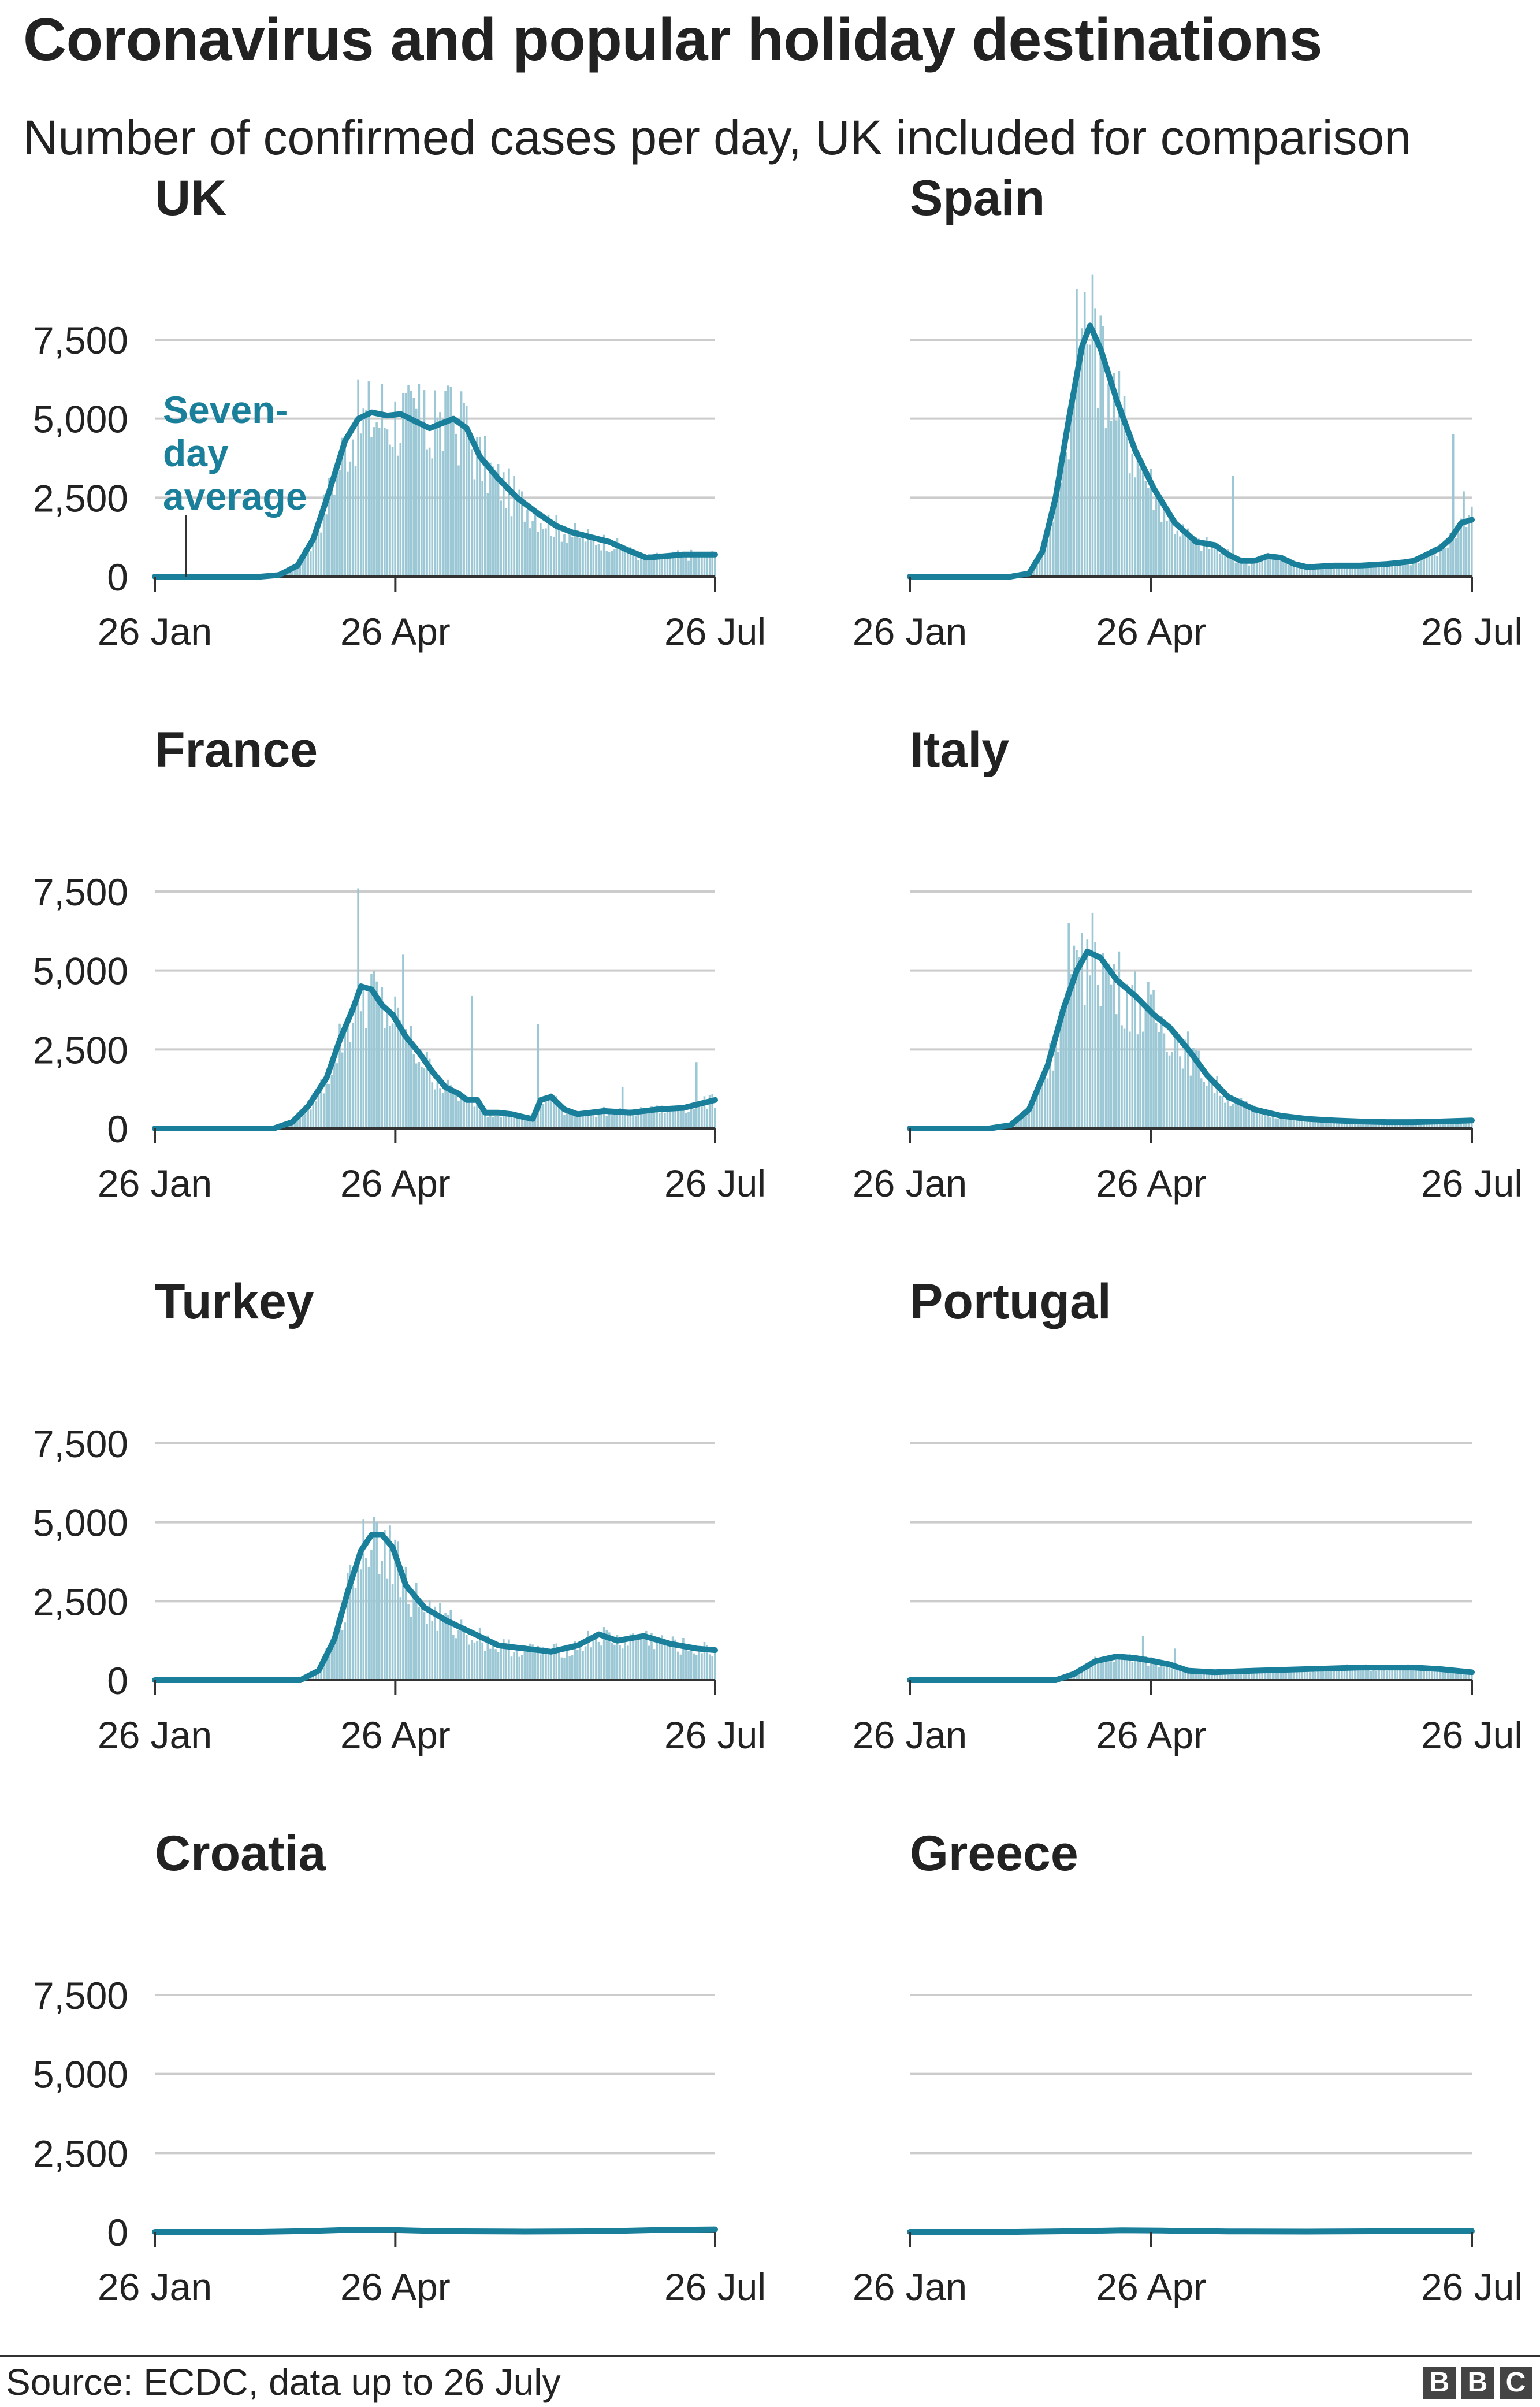  I want to click on seven-day-average-line, so click(1191, 1668).